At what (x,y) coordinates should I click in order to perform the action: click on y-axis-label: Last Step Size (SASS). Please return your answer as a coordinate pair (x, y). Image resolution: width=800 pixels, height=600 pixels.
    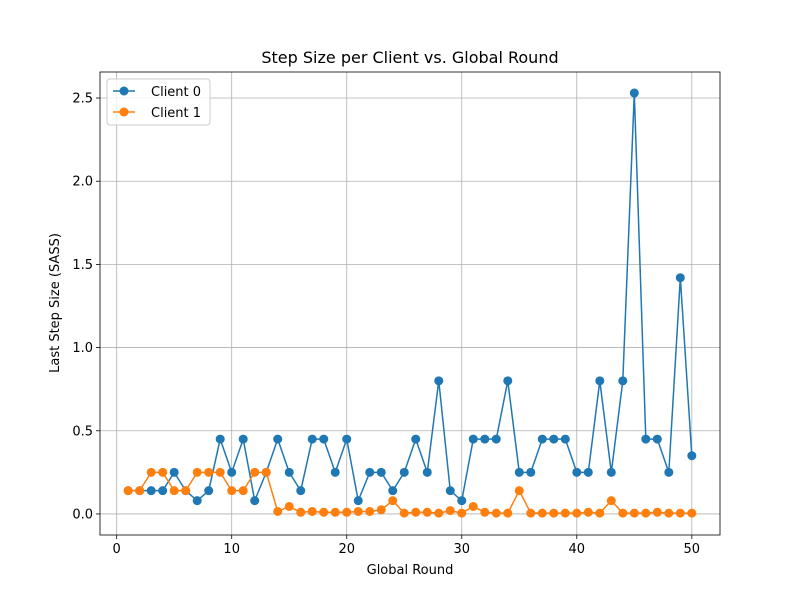
    Looking at the image, I should click on (55, 303).